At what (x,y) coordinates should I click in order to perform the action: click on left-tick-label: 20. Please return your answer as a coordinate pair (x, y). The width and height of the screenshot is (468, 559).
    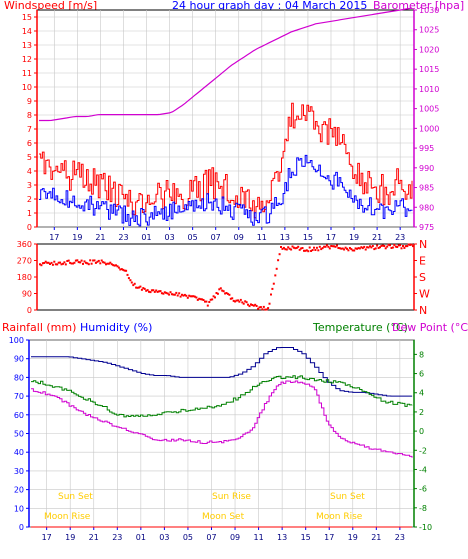
    Looking at the image, I should click on (19, 490).